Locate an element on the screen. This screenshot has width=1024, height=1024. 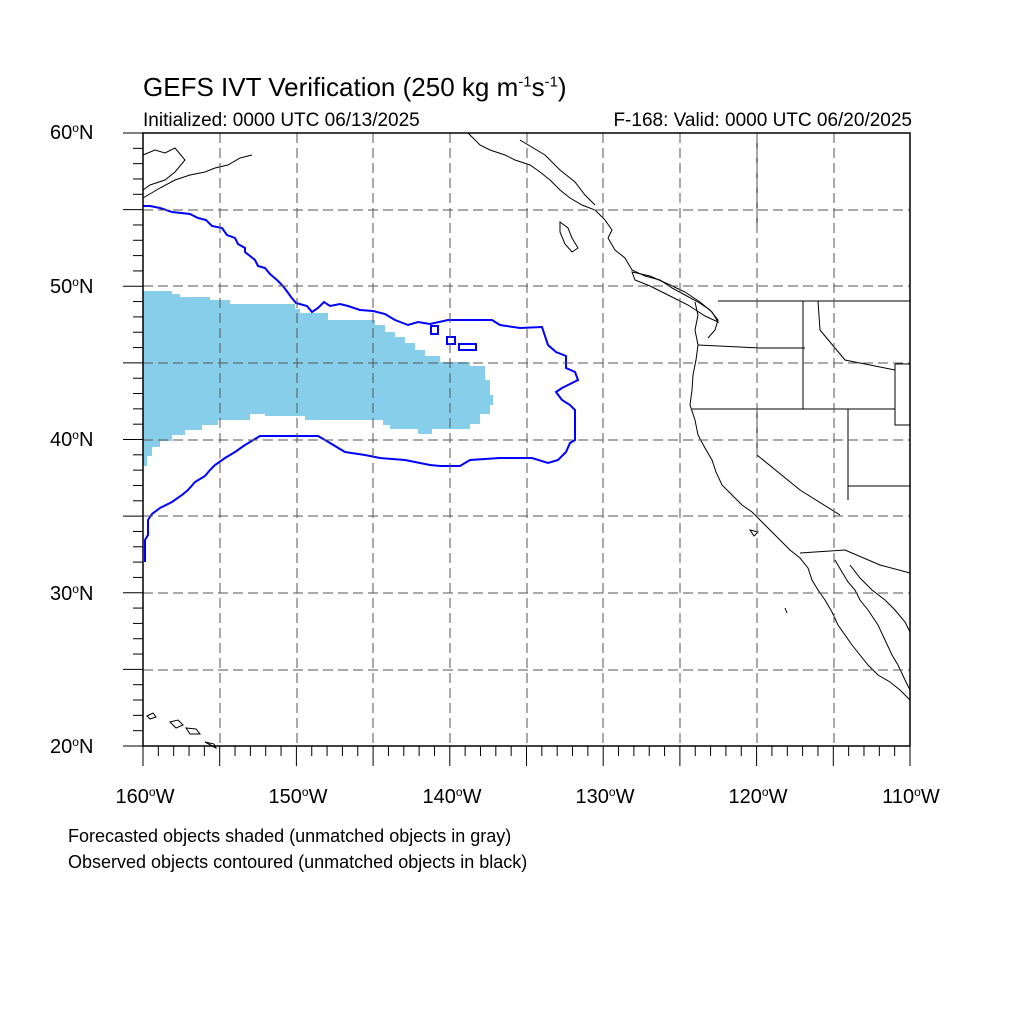
haida-gwaii is located at coordinates (569, 237).